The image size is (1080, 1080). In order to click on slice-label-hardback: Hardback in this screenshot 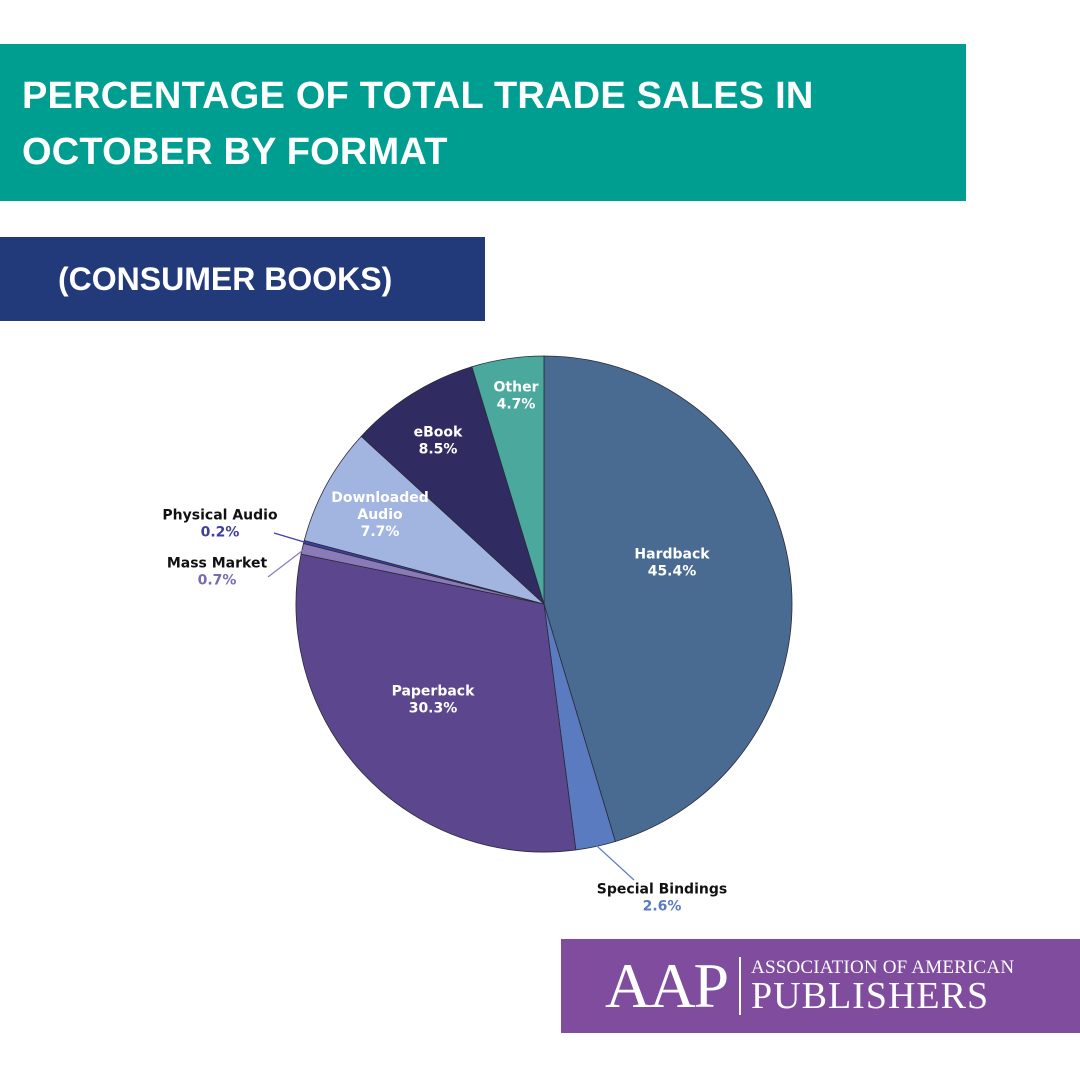, I will do `click(672, 555)`.